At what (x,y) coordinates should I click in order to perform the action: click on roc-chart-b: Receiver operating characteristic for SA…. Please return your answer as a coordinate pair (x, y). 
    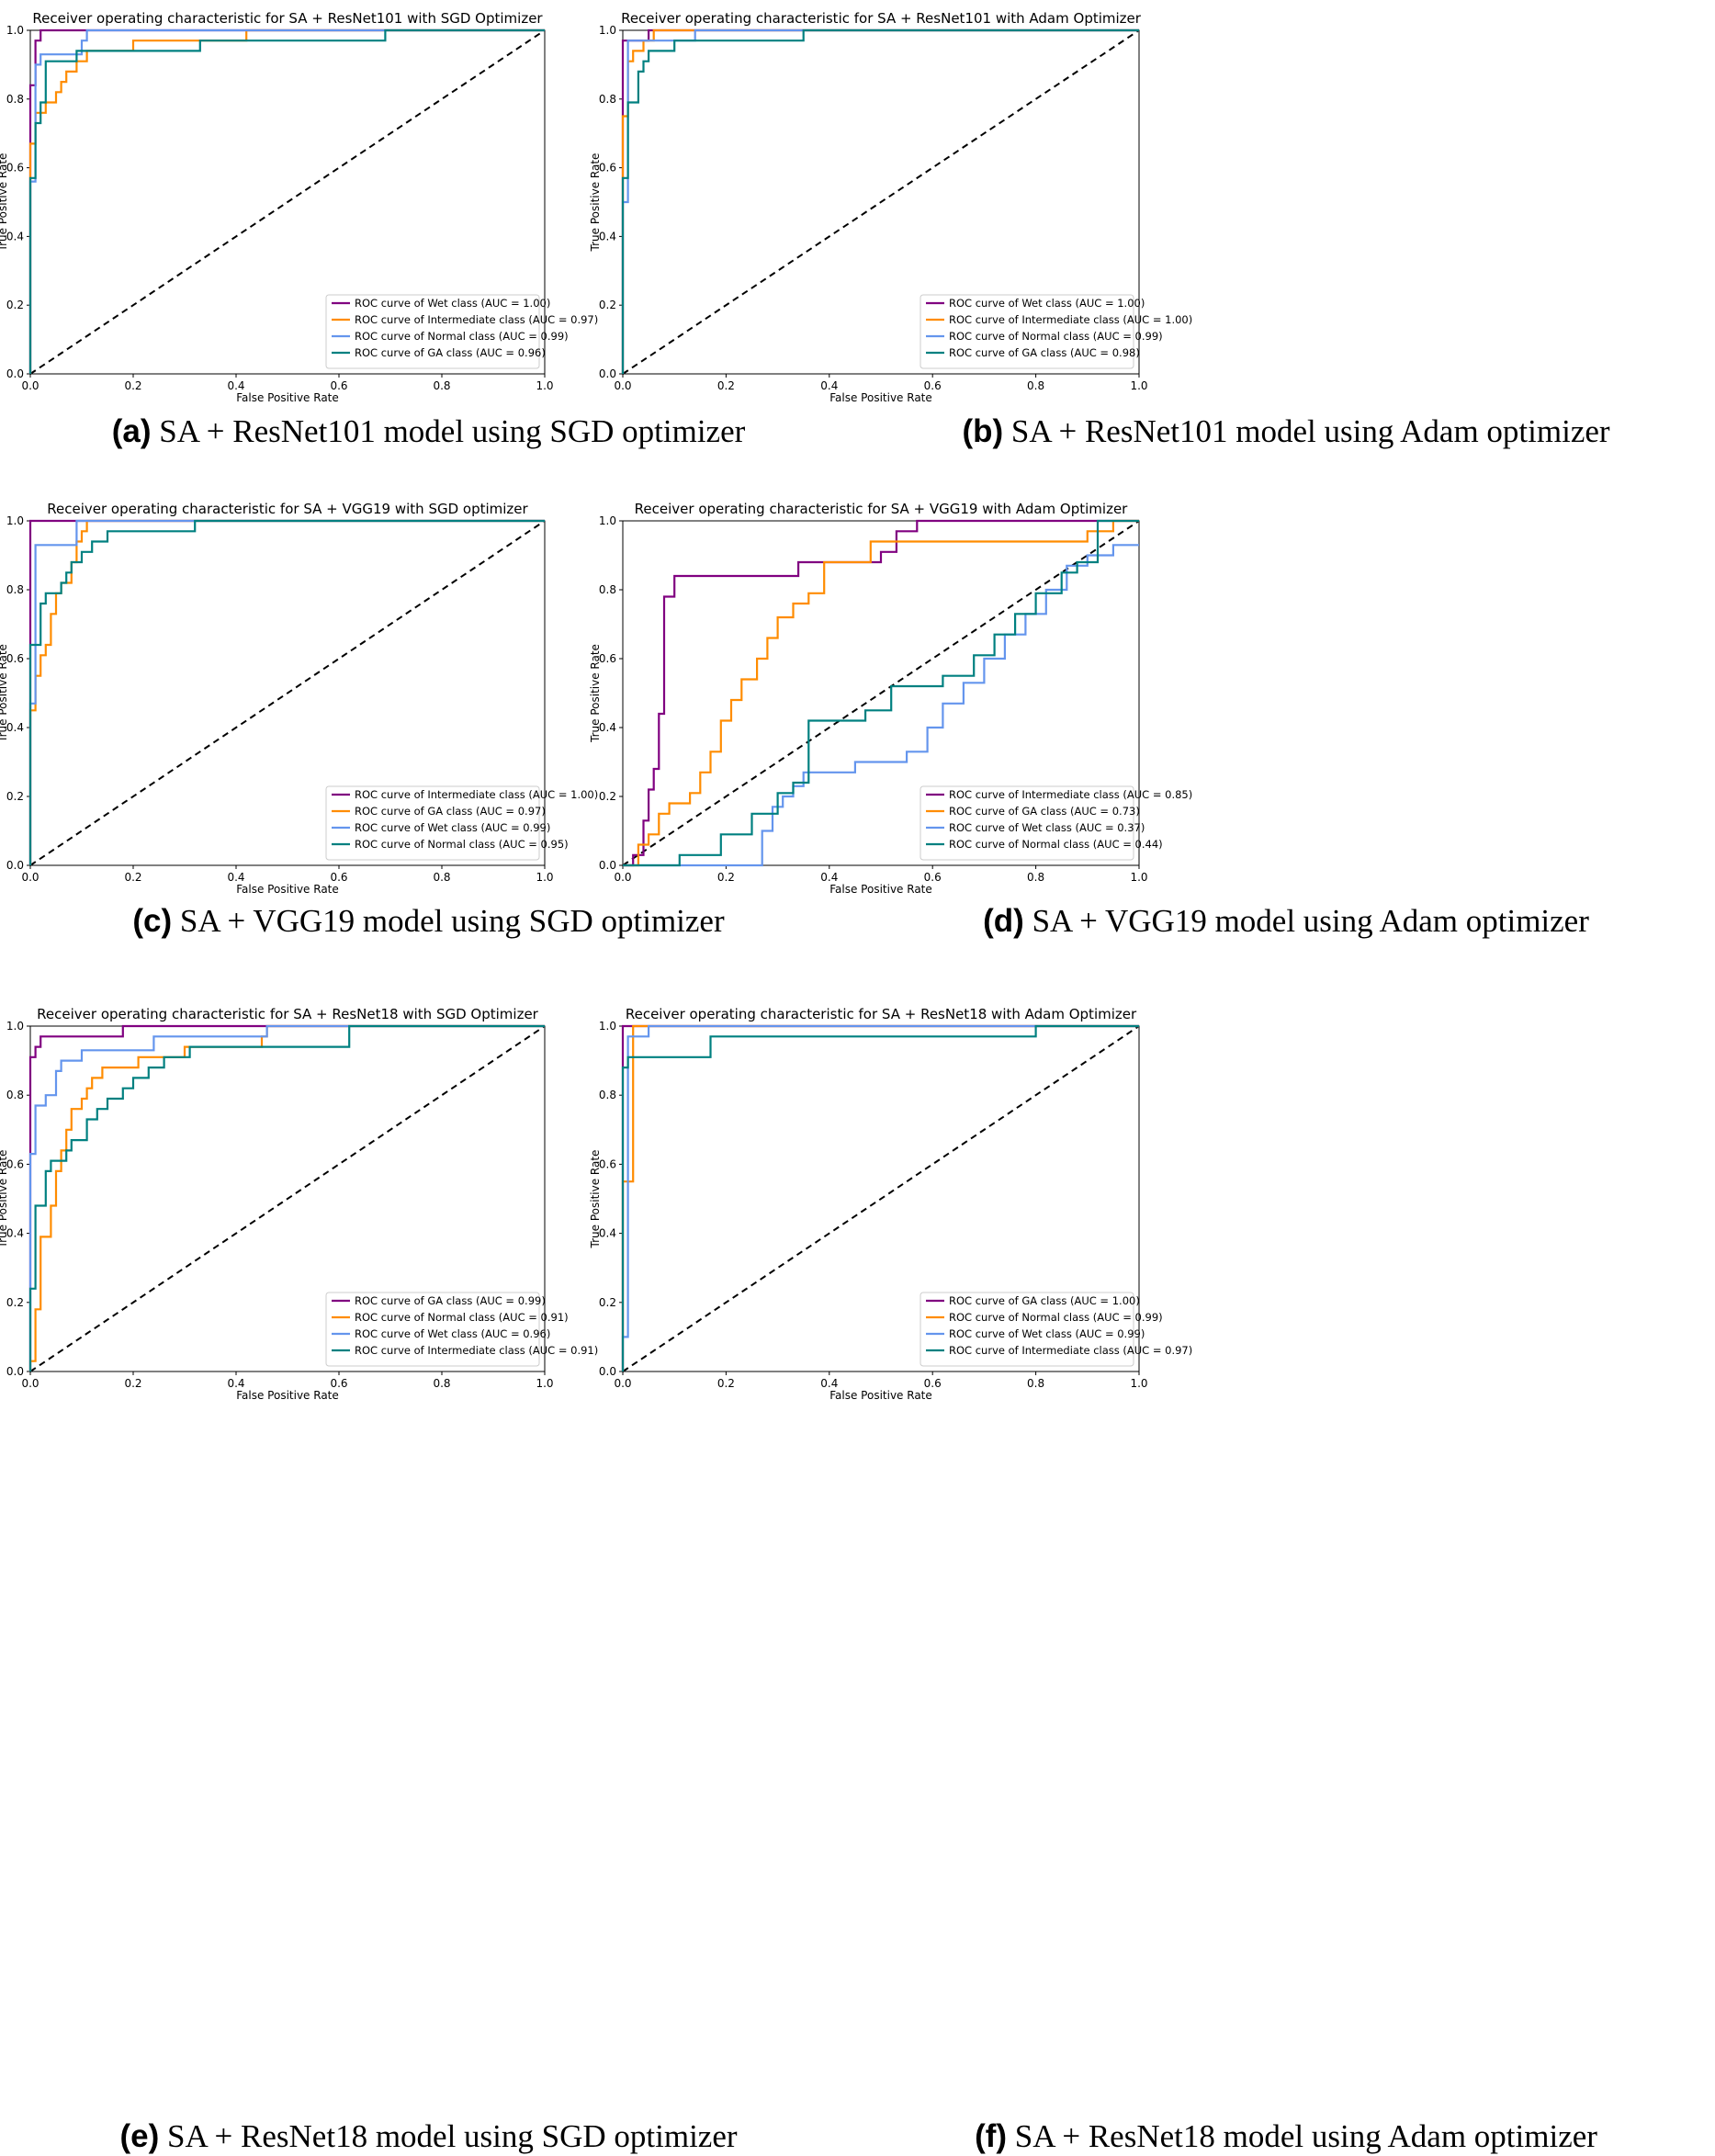
    Looking at the image, I should click on (890, 207).